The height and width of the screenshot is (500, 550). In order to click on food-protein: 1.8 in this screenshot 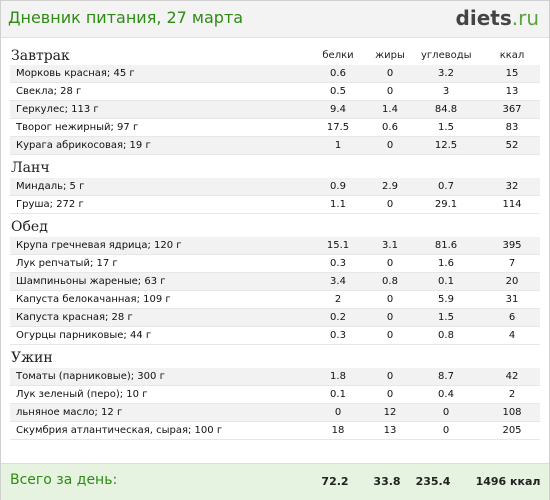, I will do `click(338, 376)`.